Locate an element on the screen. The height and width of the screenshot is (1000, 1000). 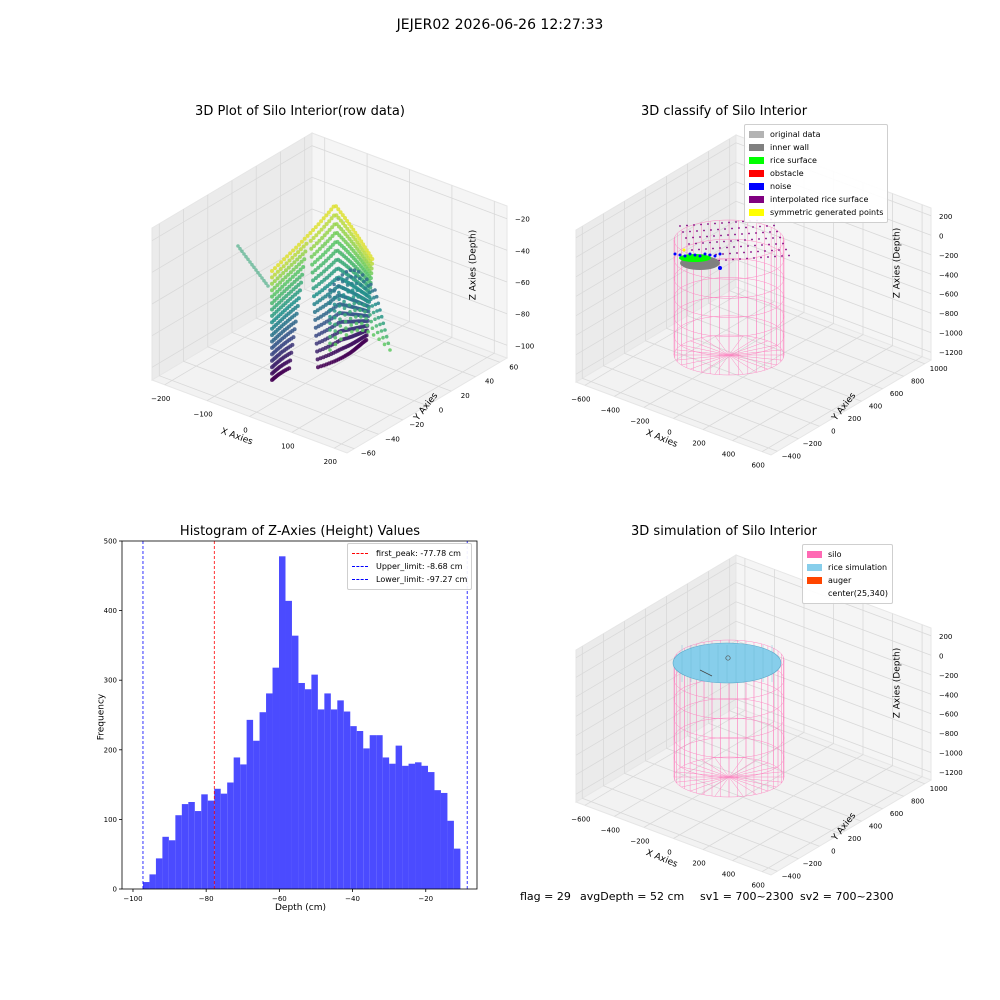
noise-point is located at coordinates (695, 255).